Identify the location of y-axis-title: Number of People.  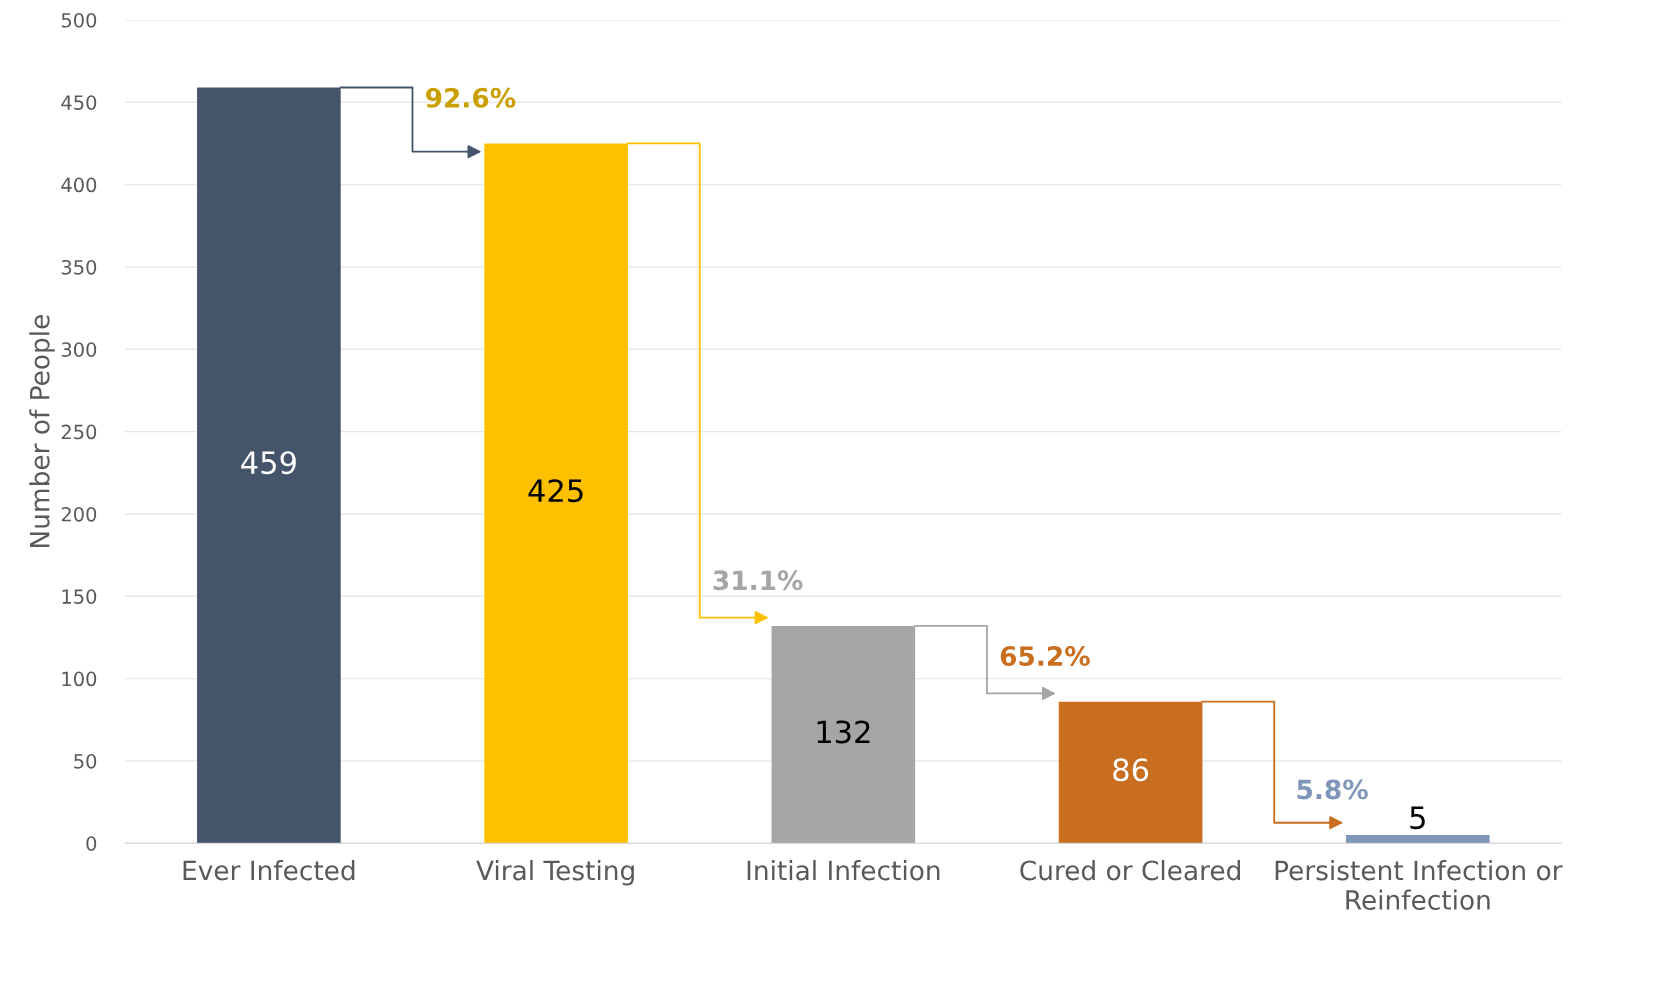
(42, 431).